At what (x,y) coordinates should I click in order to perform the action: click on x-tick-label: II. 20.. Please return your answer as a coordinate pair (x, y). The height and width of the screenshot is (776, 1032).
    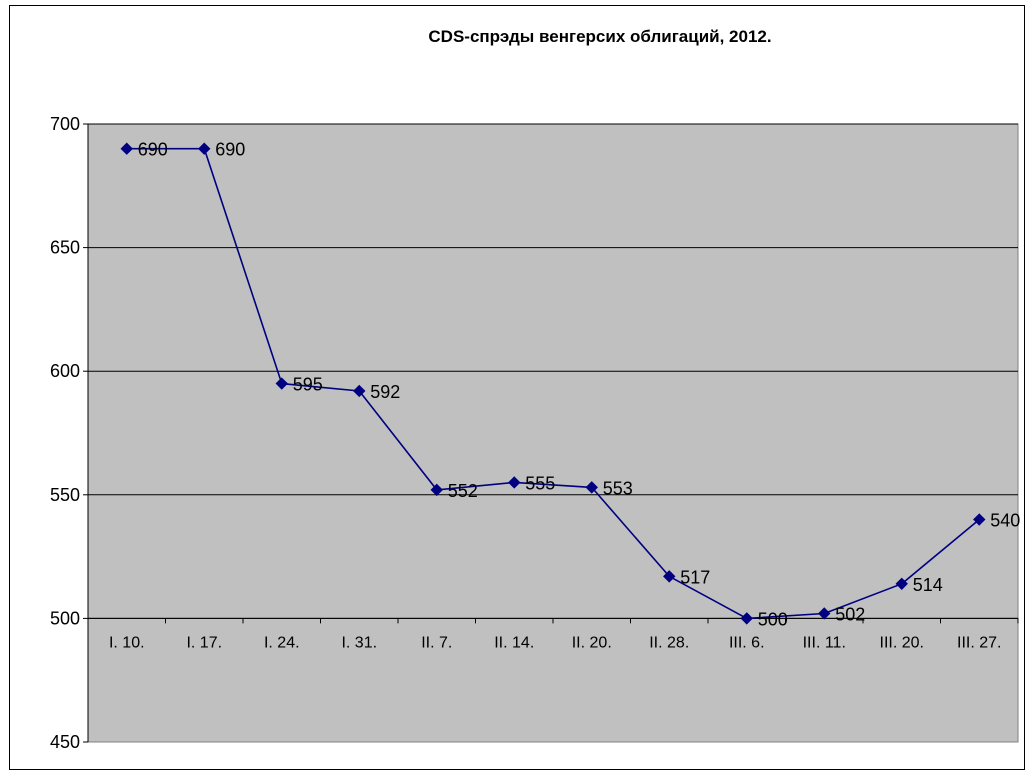
    Looking at the image, I should click on (592, 642).